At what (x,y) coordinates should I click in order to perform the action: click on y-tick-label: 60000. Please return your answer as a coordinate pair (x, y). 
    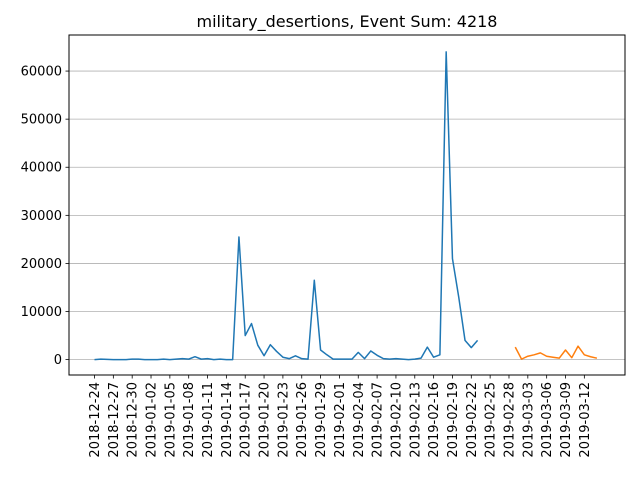
    Looking at the image, I should click on (41, 72).